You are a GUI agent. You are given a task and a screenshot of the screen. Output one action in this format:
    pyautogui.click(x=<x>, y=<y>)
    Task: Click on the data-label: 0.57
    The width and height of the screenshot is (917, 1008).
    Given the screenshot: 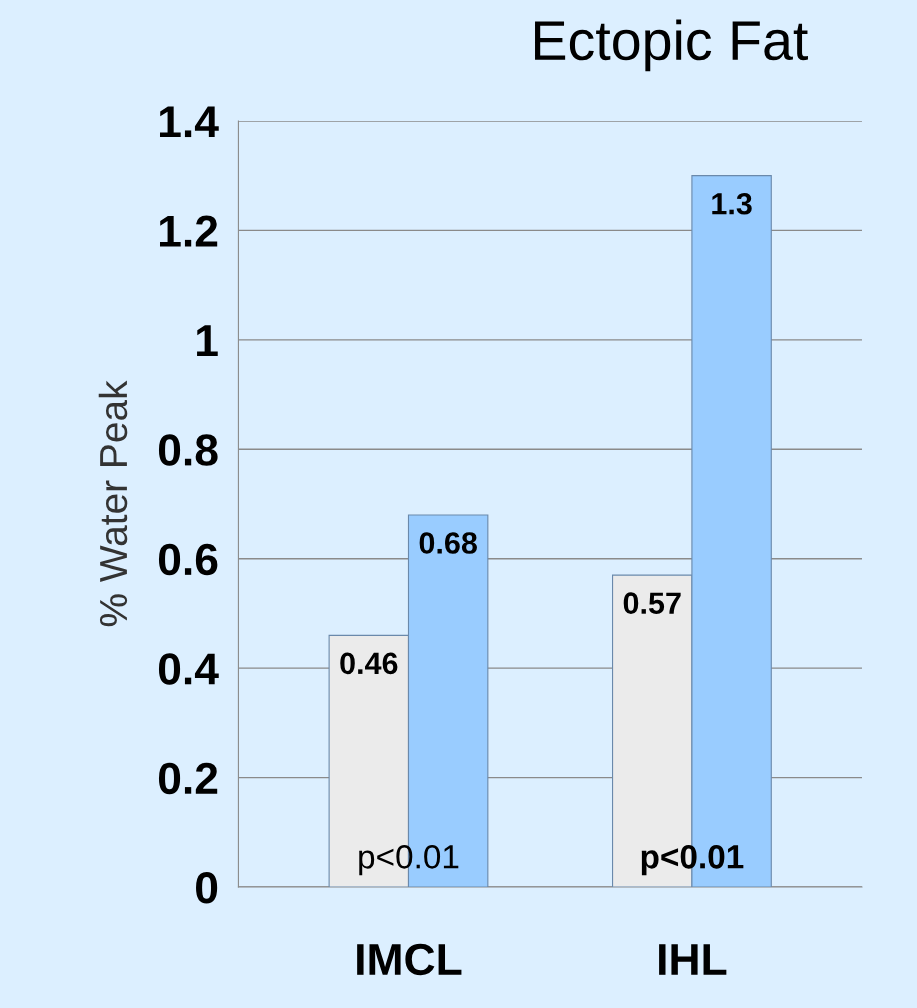 What is the action you would take?
    pyautogui.click(x=652, y=603)
    